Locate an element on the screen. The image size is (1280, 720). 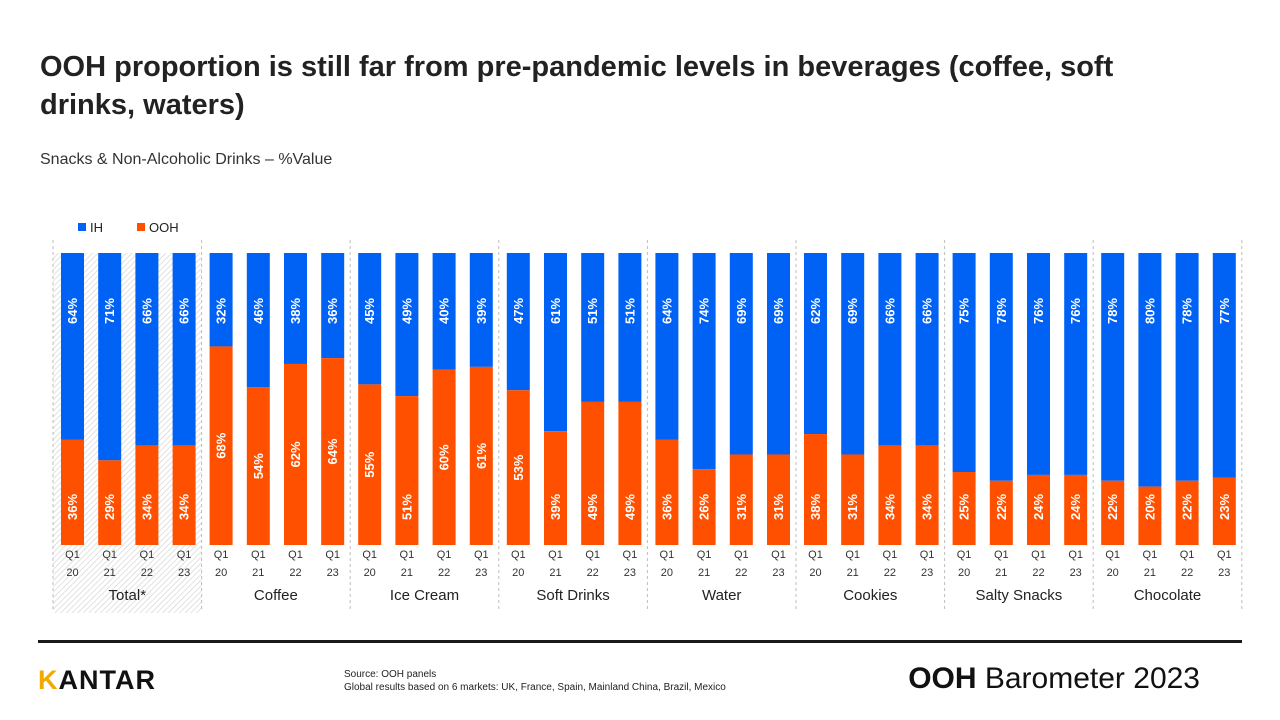
data-label-ih: 61% is located at coordinates (555, 311).